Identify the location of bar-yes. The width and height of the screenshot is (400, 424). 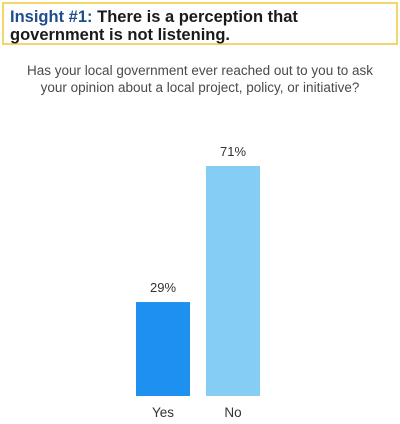
(163, 349).